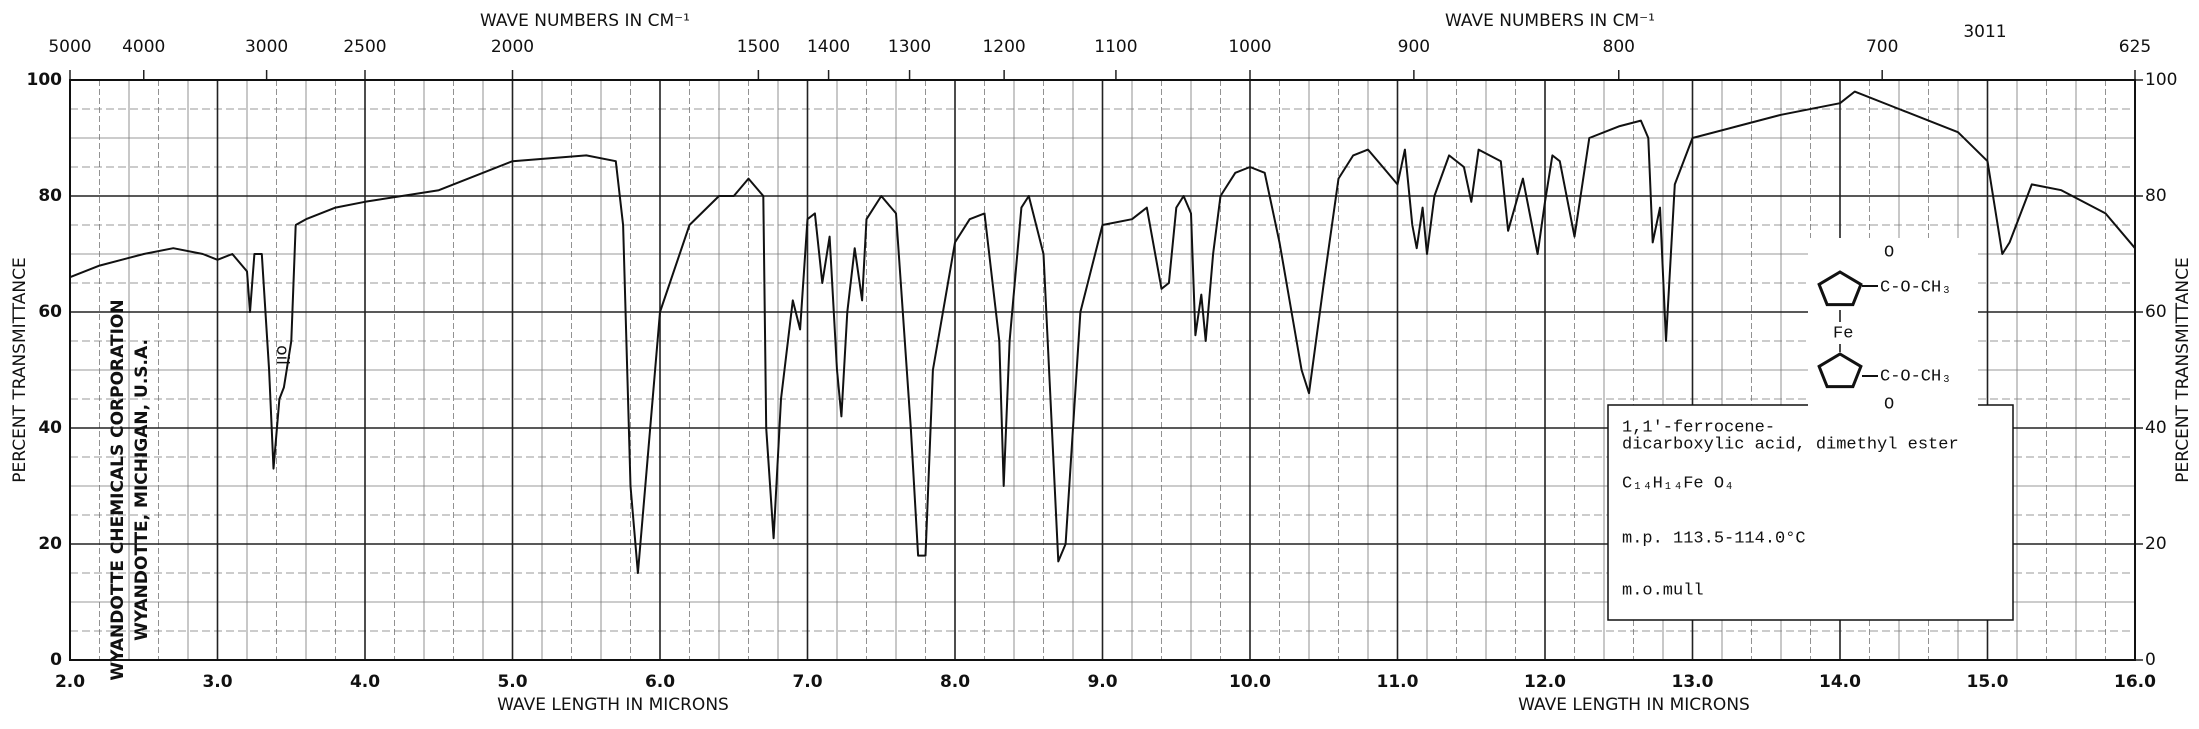  Describe the element at coordinates (1698, 427) in the screenshot. I see `compound-text: 1,1'-ferrocene-` at that location.